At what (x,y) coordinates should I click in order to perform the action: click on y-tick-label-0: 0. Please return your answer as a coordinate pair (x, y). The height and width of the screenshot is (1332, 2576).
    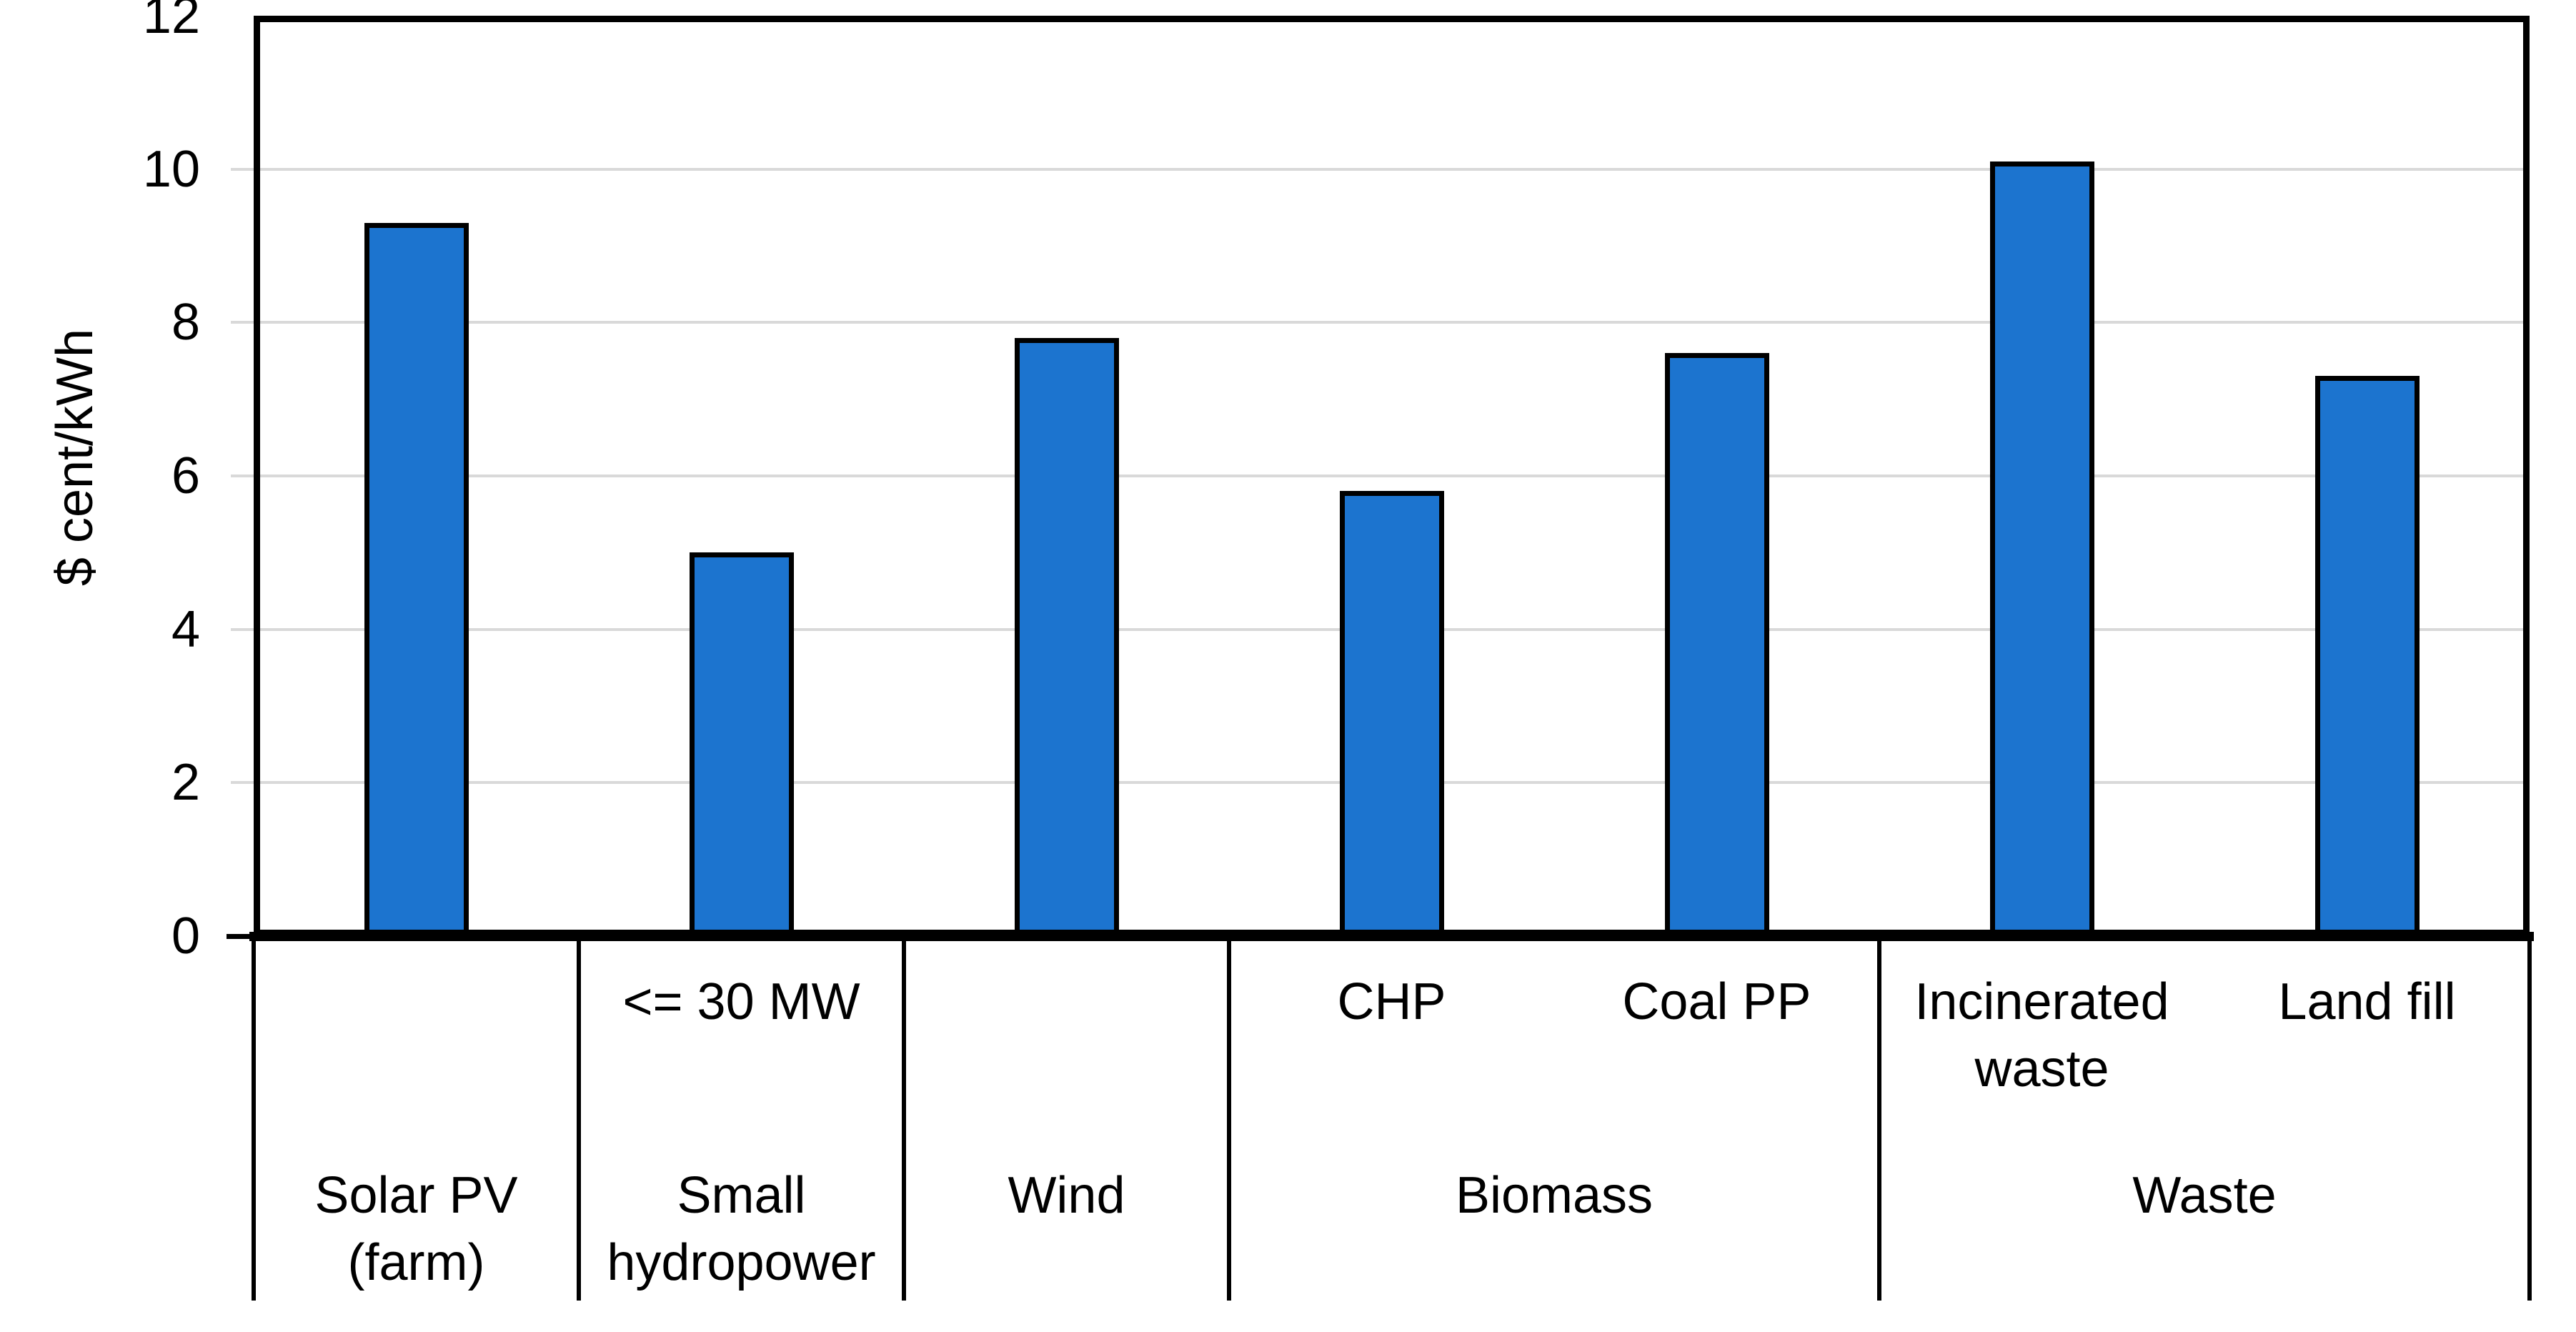
    Looking at the image, I should click on (185, 936).